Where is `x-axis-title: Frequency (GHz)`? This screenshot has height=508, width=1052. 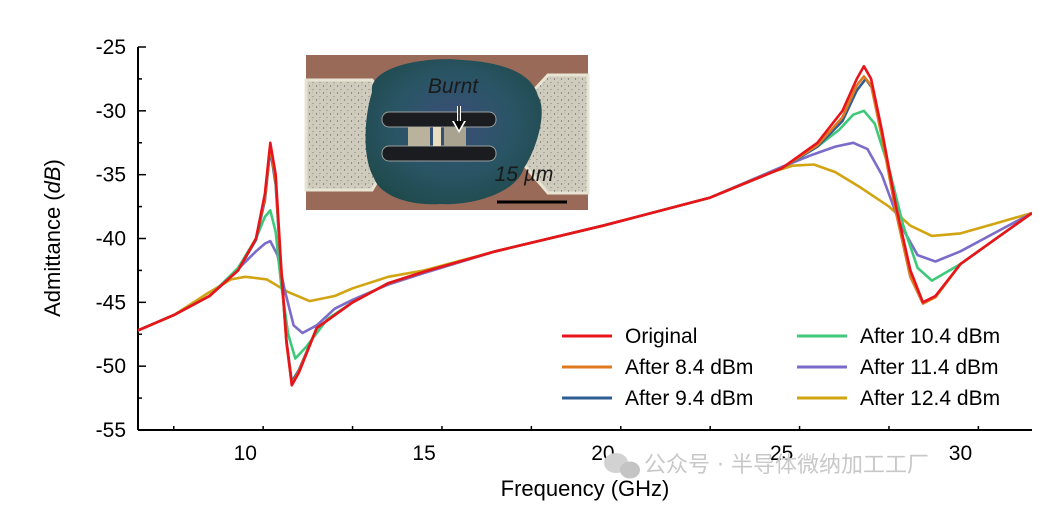 x-axis-title: Frequency (GHz) is located at coordinates (585, 488).